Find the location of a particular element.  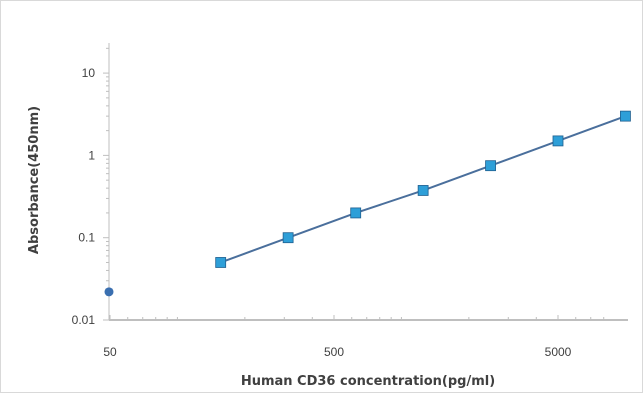

data-point-circle is located at coordinates (109, 292).